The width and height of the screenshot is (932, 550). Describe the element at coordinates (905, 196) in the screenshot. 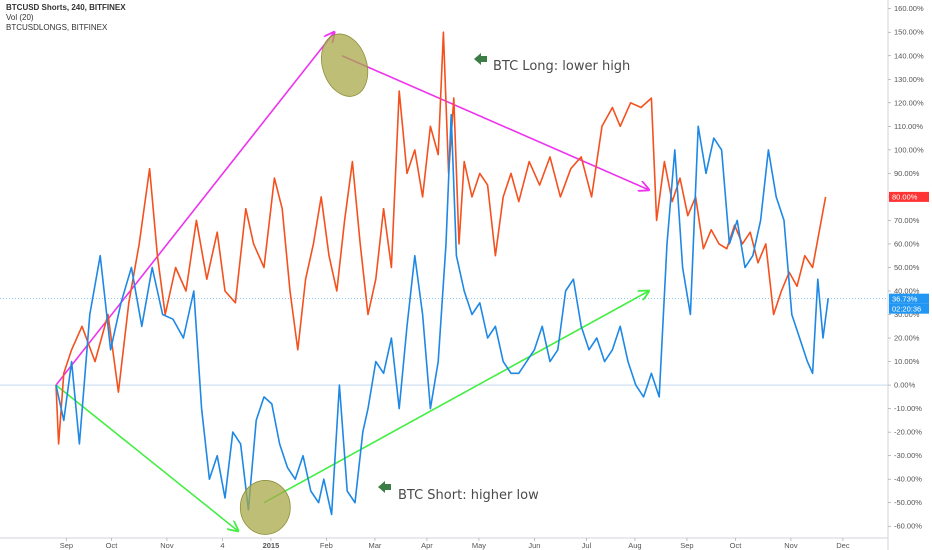

I see `last-value-tag-long-text: 80.00%` at that location.